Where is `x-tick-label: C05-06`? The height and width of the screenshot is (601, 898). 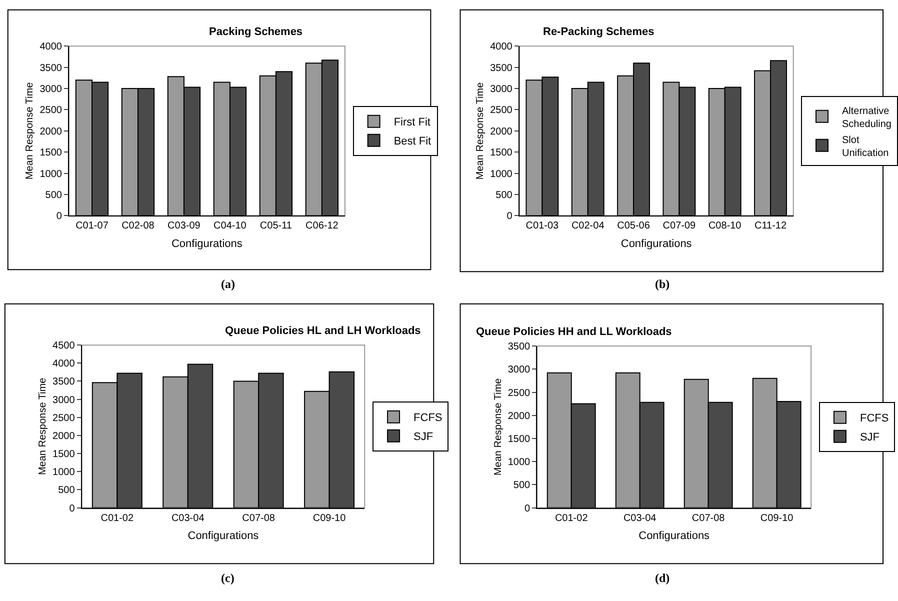 x-tick-label: C05-06 is located at coordinates (633, 226).